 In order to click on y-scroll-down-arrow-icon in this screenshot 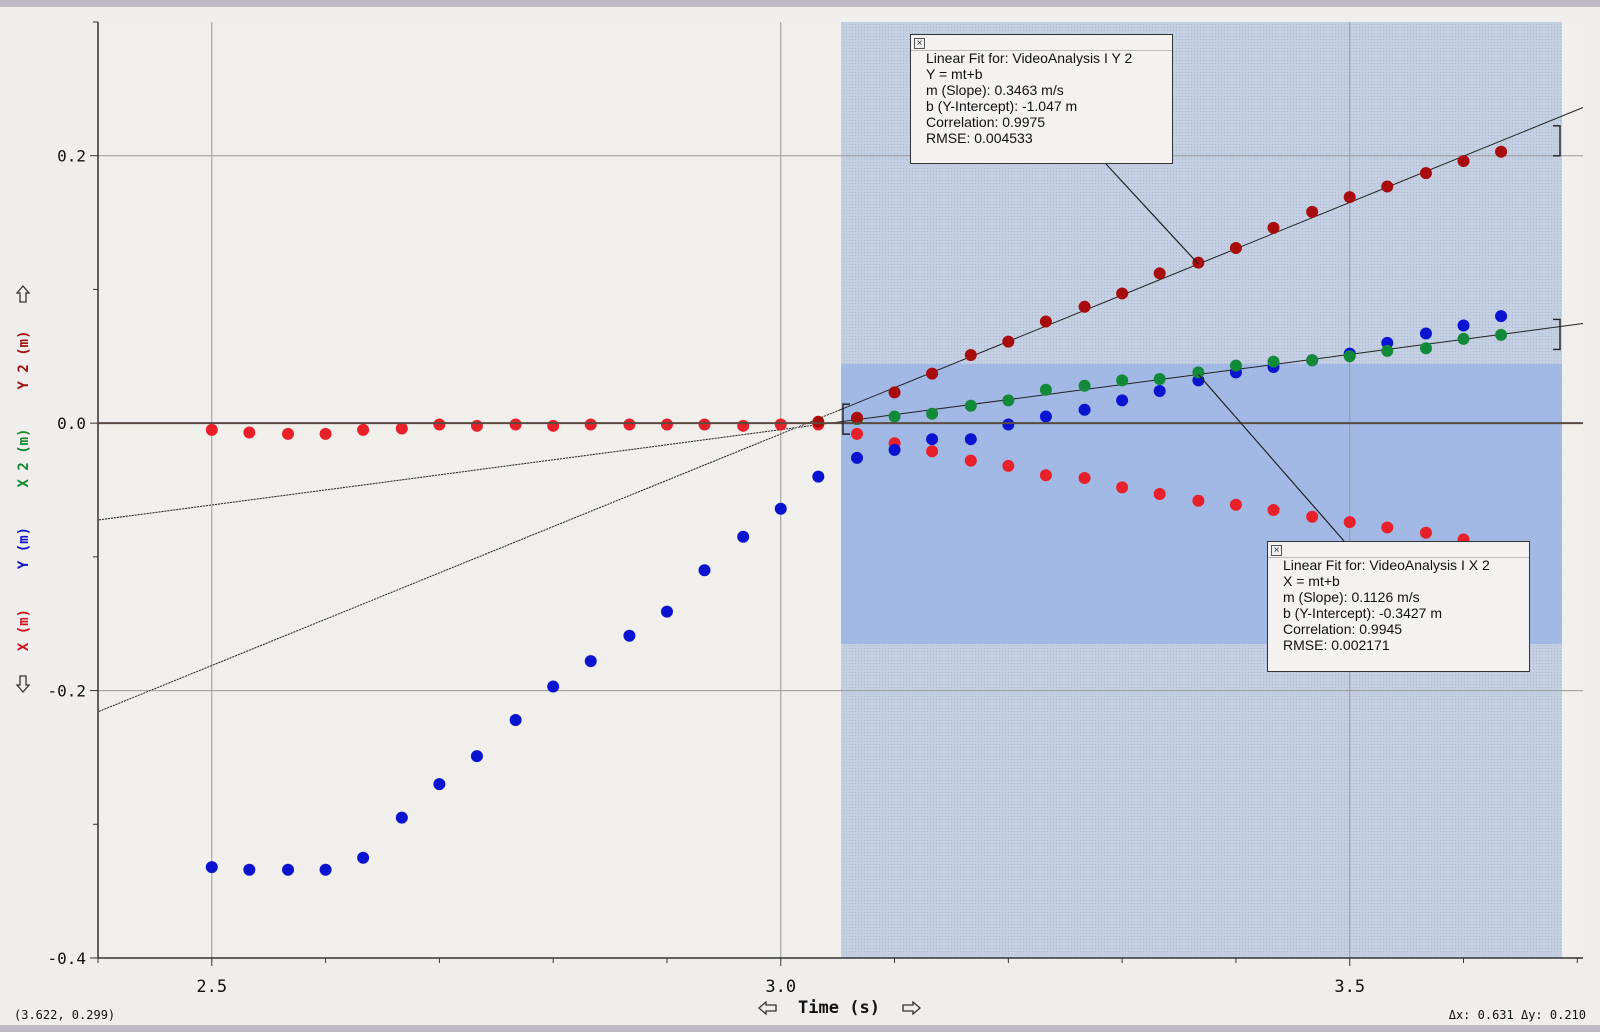, I will do `click(23, 684)`.